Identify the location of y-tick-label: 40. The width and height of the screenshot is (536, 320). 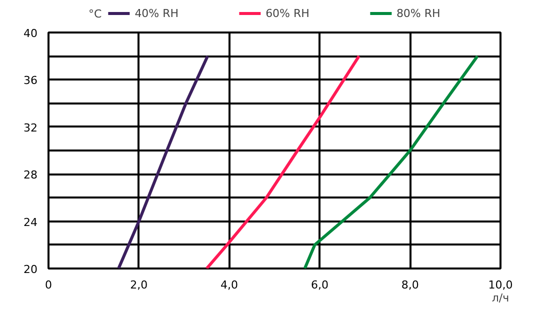
(31, 33).